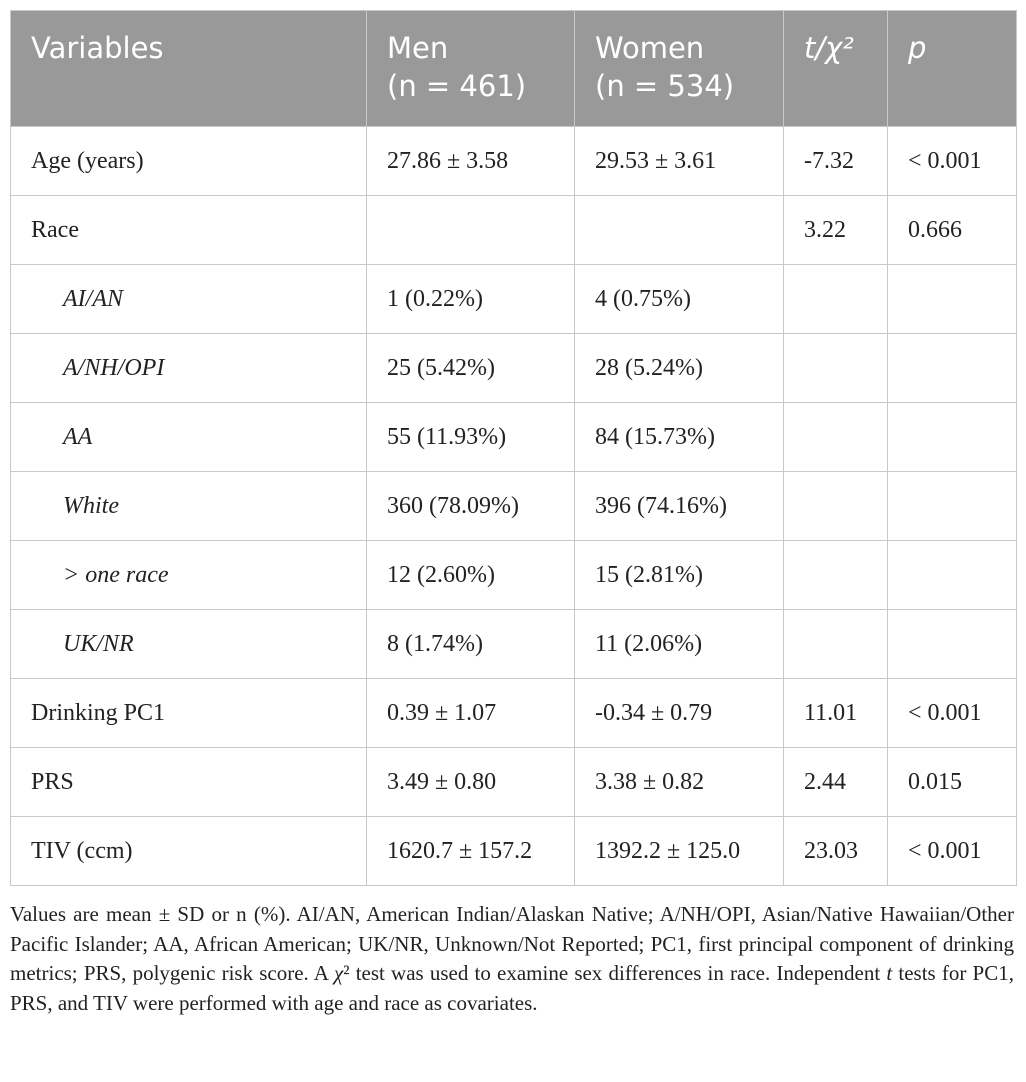 The height and width of the screenshot is (1082, 1026). Describe the element at coordinates (453, 505) in the screenshot. I see `cell-text: 360 (78.09%)` at that location.